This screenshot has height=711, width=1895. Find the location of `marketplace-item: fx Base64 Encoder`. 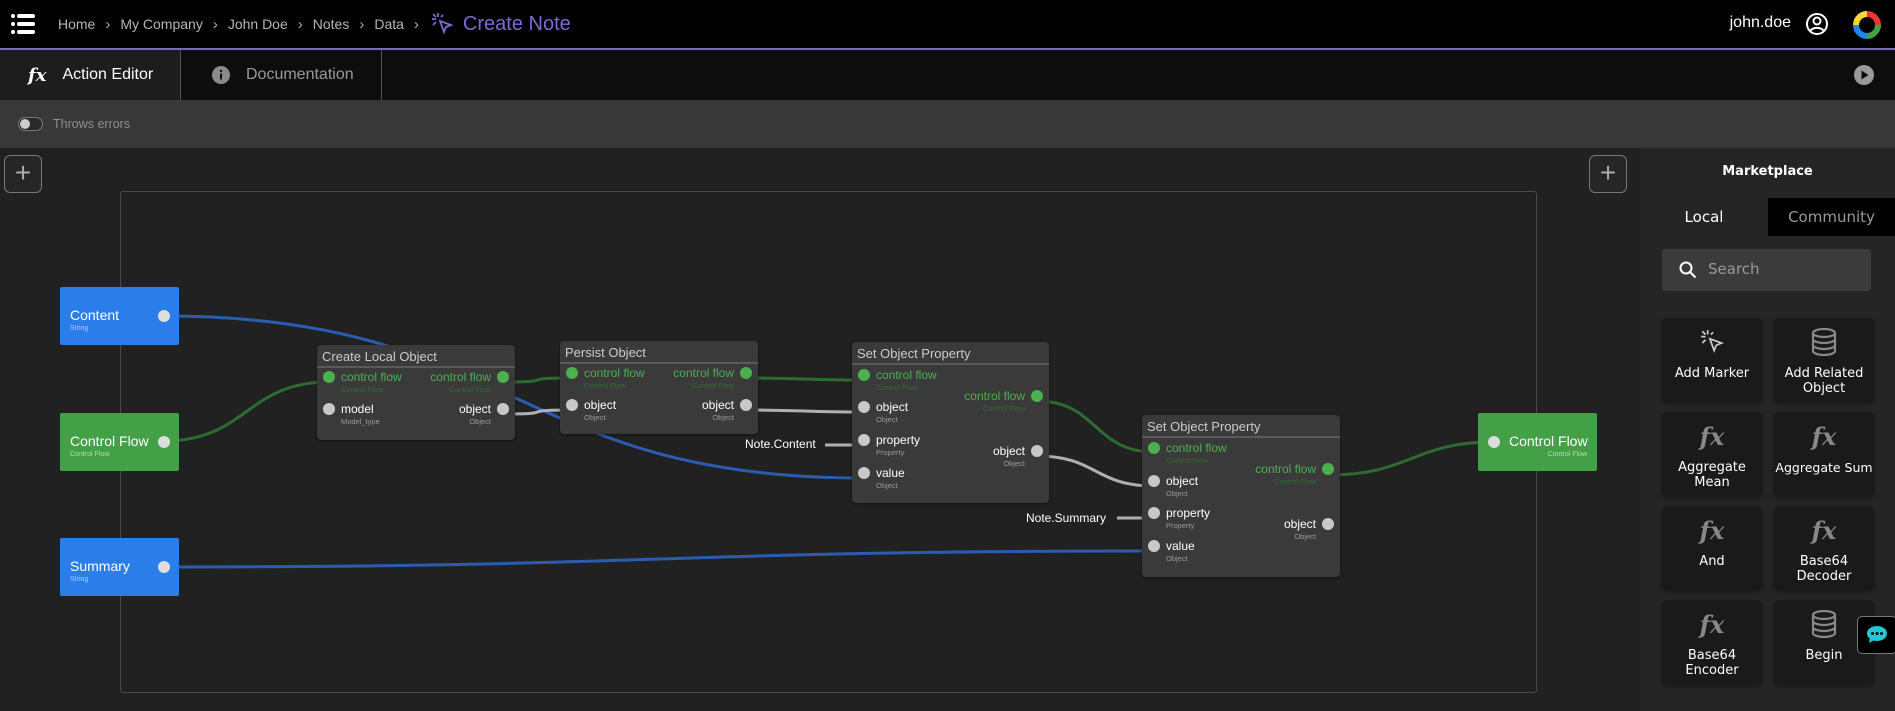

marketplace-item: fx Base64 Encoder is located at coordinates (1712, 642).